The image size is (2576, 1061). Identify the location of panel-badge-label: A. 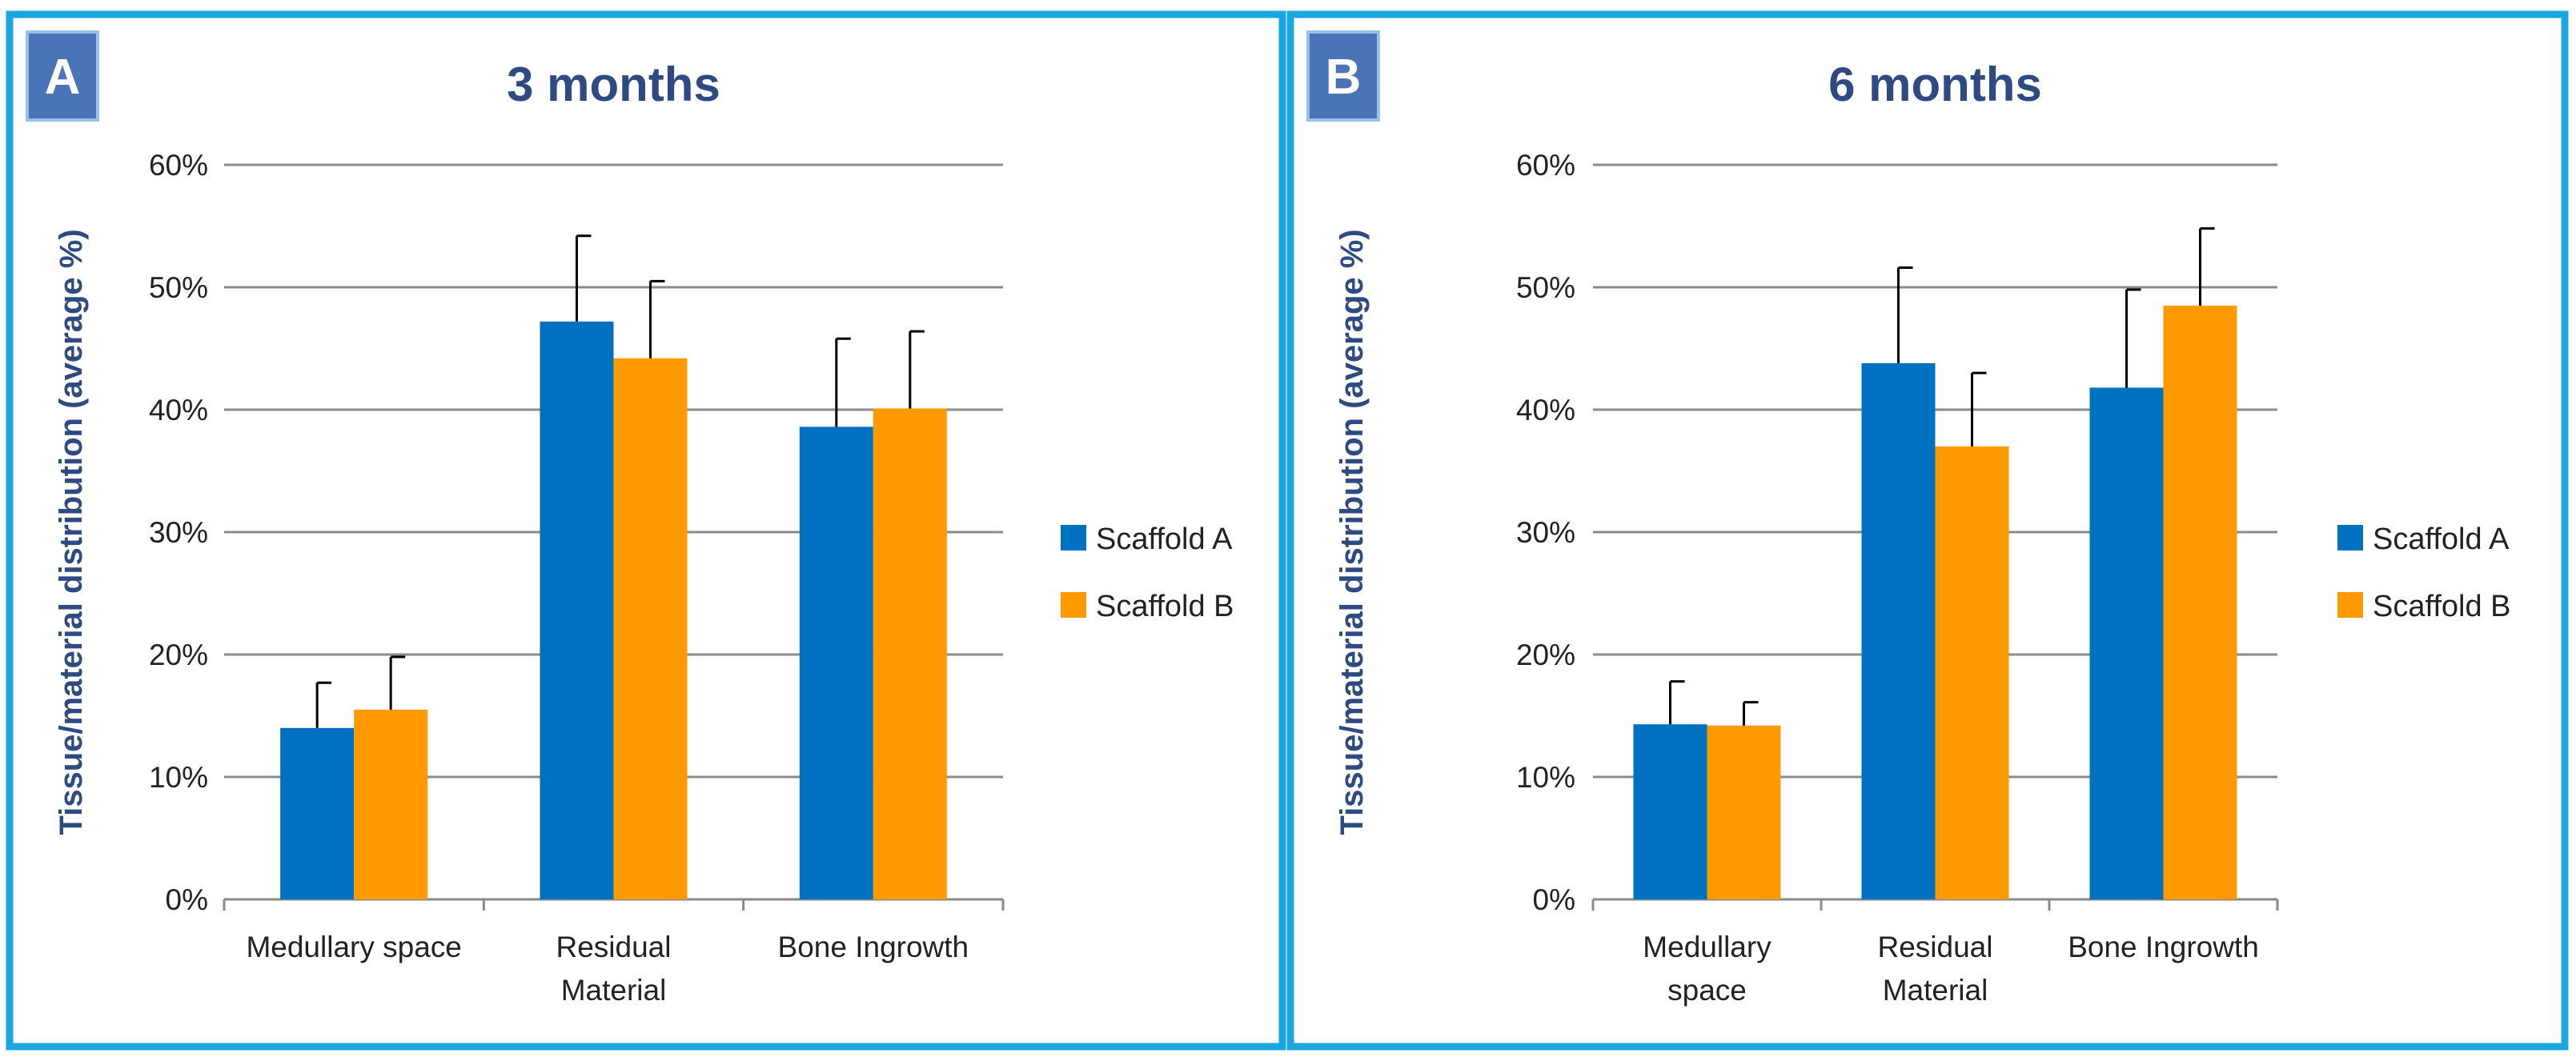
(63, 77).